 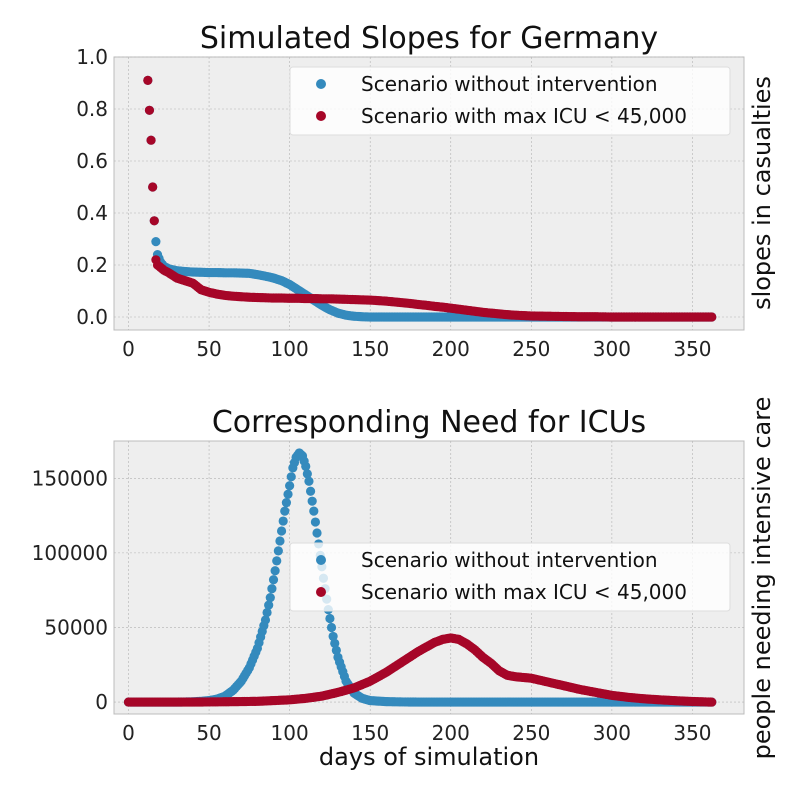 What do you see at coordinates (76, 627) in the screenshot?
I see `y-tick-label: 50000` at bounding box center [76, 627].